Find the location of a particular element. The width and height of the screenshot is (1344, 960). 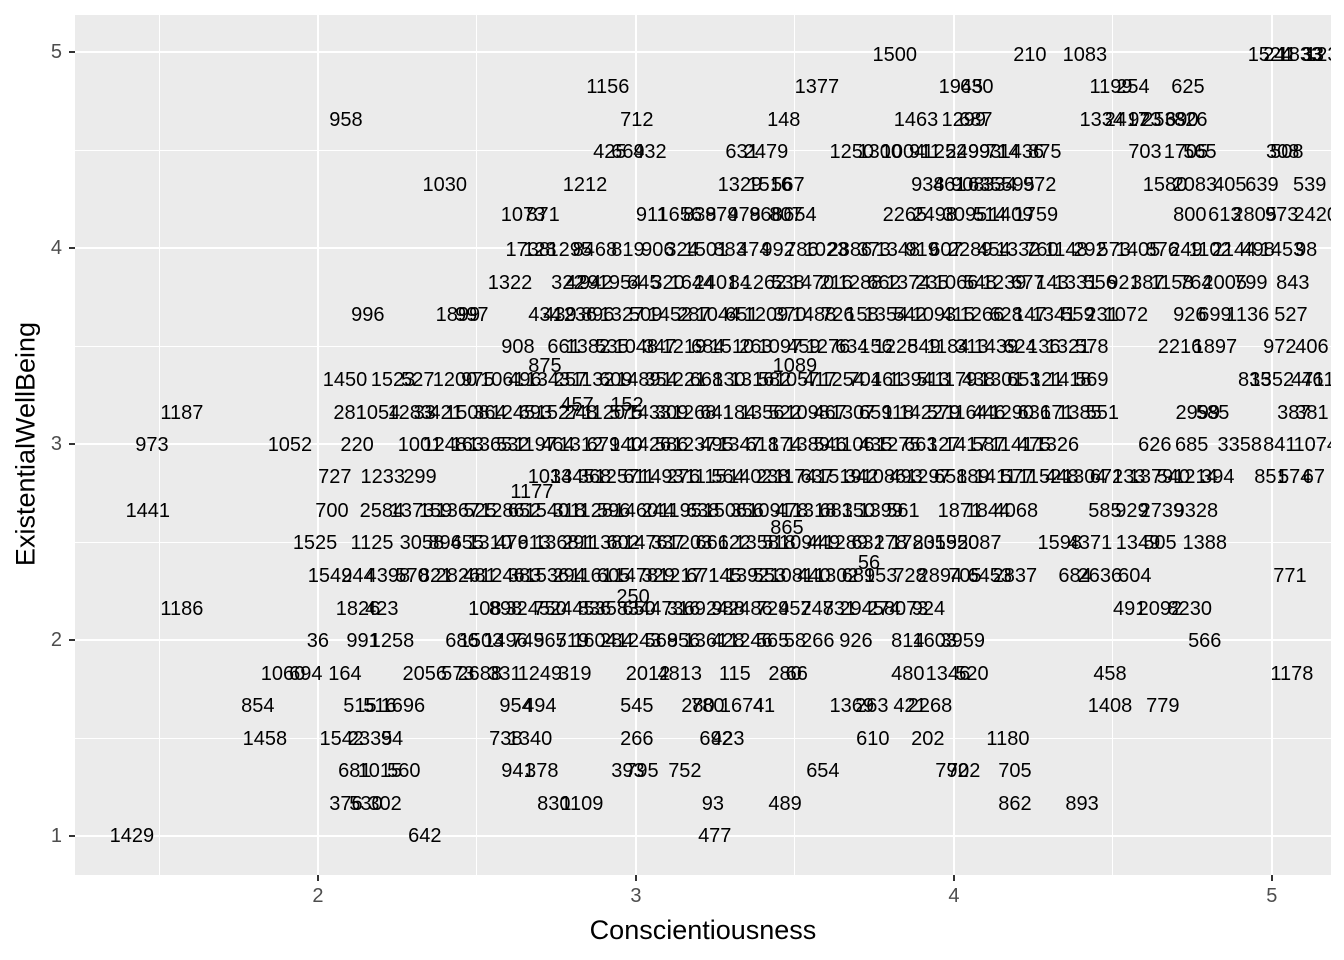

data-point-label: 726 is located at coordinates (838, 315).